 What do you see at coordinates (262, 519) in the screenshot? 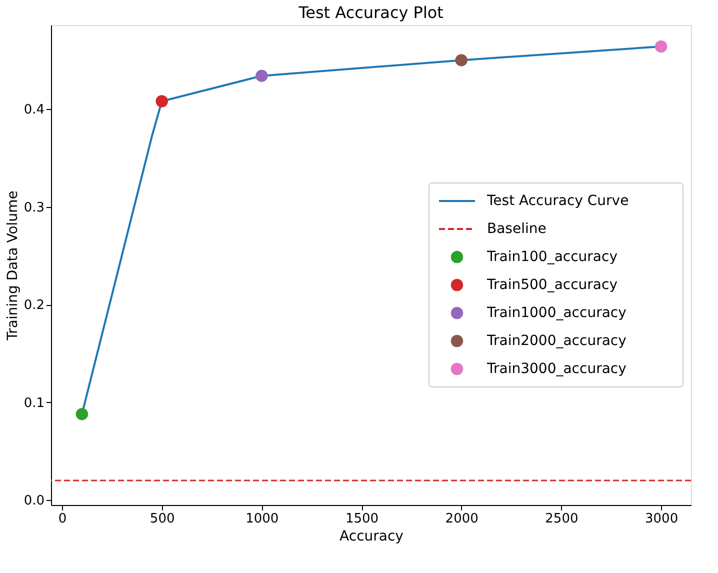
I see `x-tick-label: 1000` at bounding box center [262, 519].